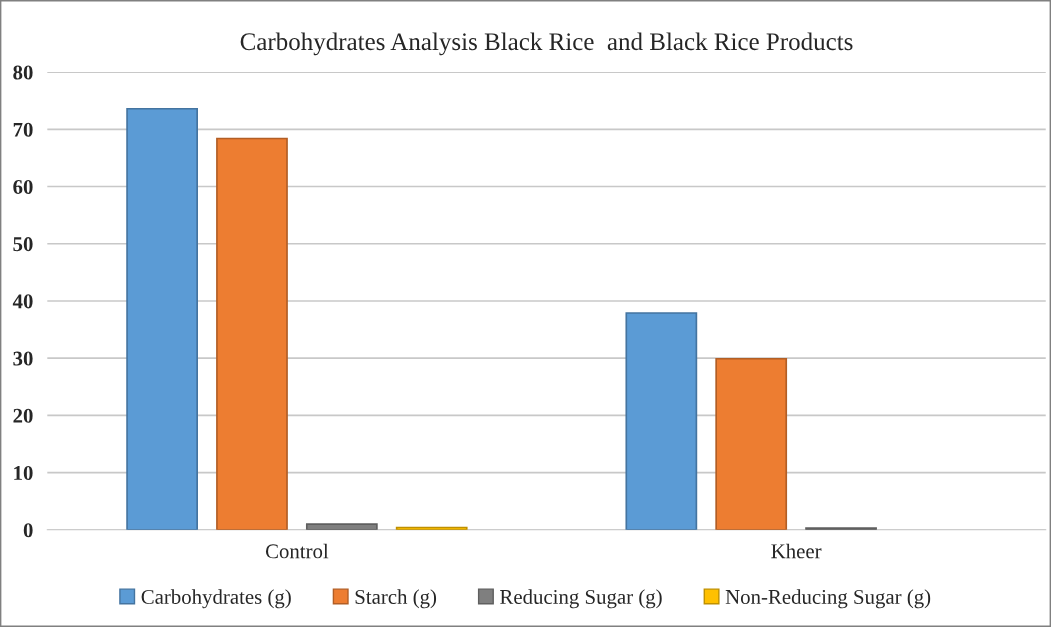 The width and height of the screenshot is (1051, 627). Describe the element at coordinates (581, 599) in the screenshot. I see `legend-label: Reducing Sugar (g)` at that location.